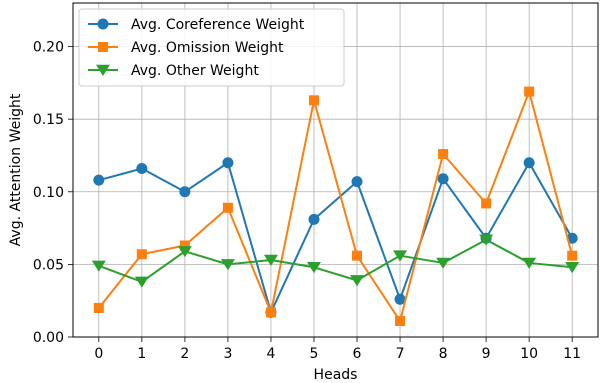 Image resolution: width=602 pixels, height=383 pixels. Describe the element at coordinates (336, 375) in the screenshot. I see `x-axis-label: Heads` at that location.